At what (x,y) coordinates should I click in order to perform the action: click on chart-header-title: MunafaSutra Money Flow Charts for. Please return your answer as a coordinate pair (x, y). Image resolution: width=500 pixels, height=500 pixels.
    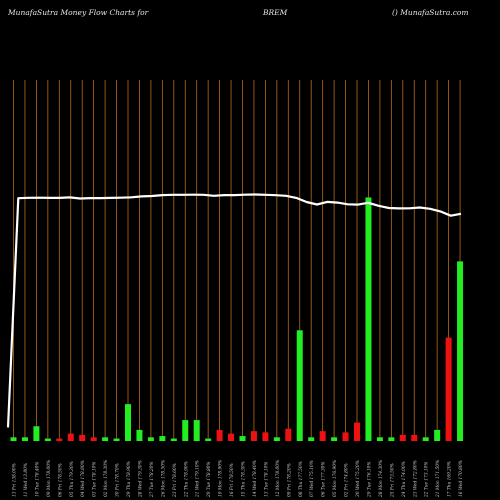
    Looking at the image, I should click on (78, 12).